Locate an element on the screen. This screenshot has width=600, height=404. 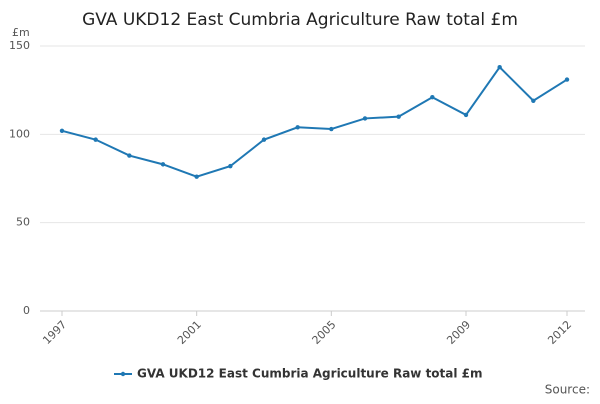
x-tick-label: 1997 is located at coordinates (54, 332).